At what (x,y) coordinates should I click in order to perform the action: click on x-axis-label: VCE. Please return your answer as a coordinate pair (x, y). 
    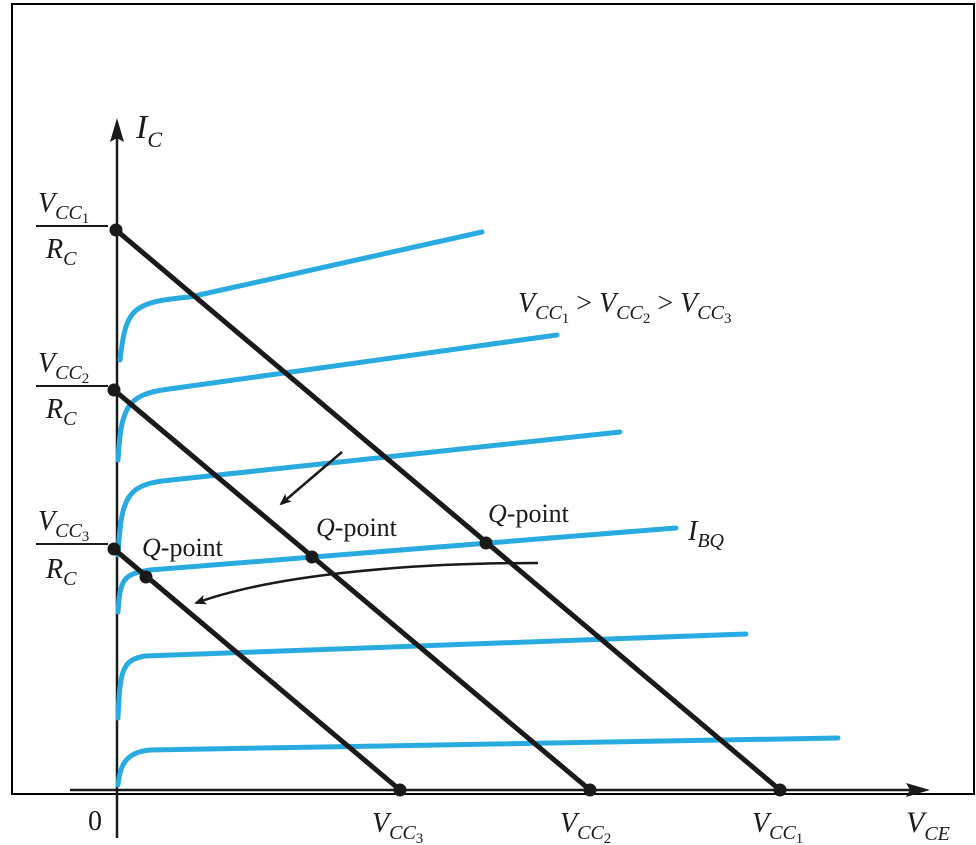
    Looking at the image, I should click on (928, 825).